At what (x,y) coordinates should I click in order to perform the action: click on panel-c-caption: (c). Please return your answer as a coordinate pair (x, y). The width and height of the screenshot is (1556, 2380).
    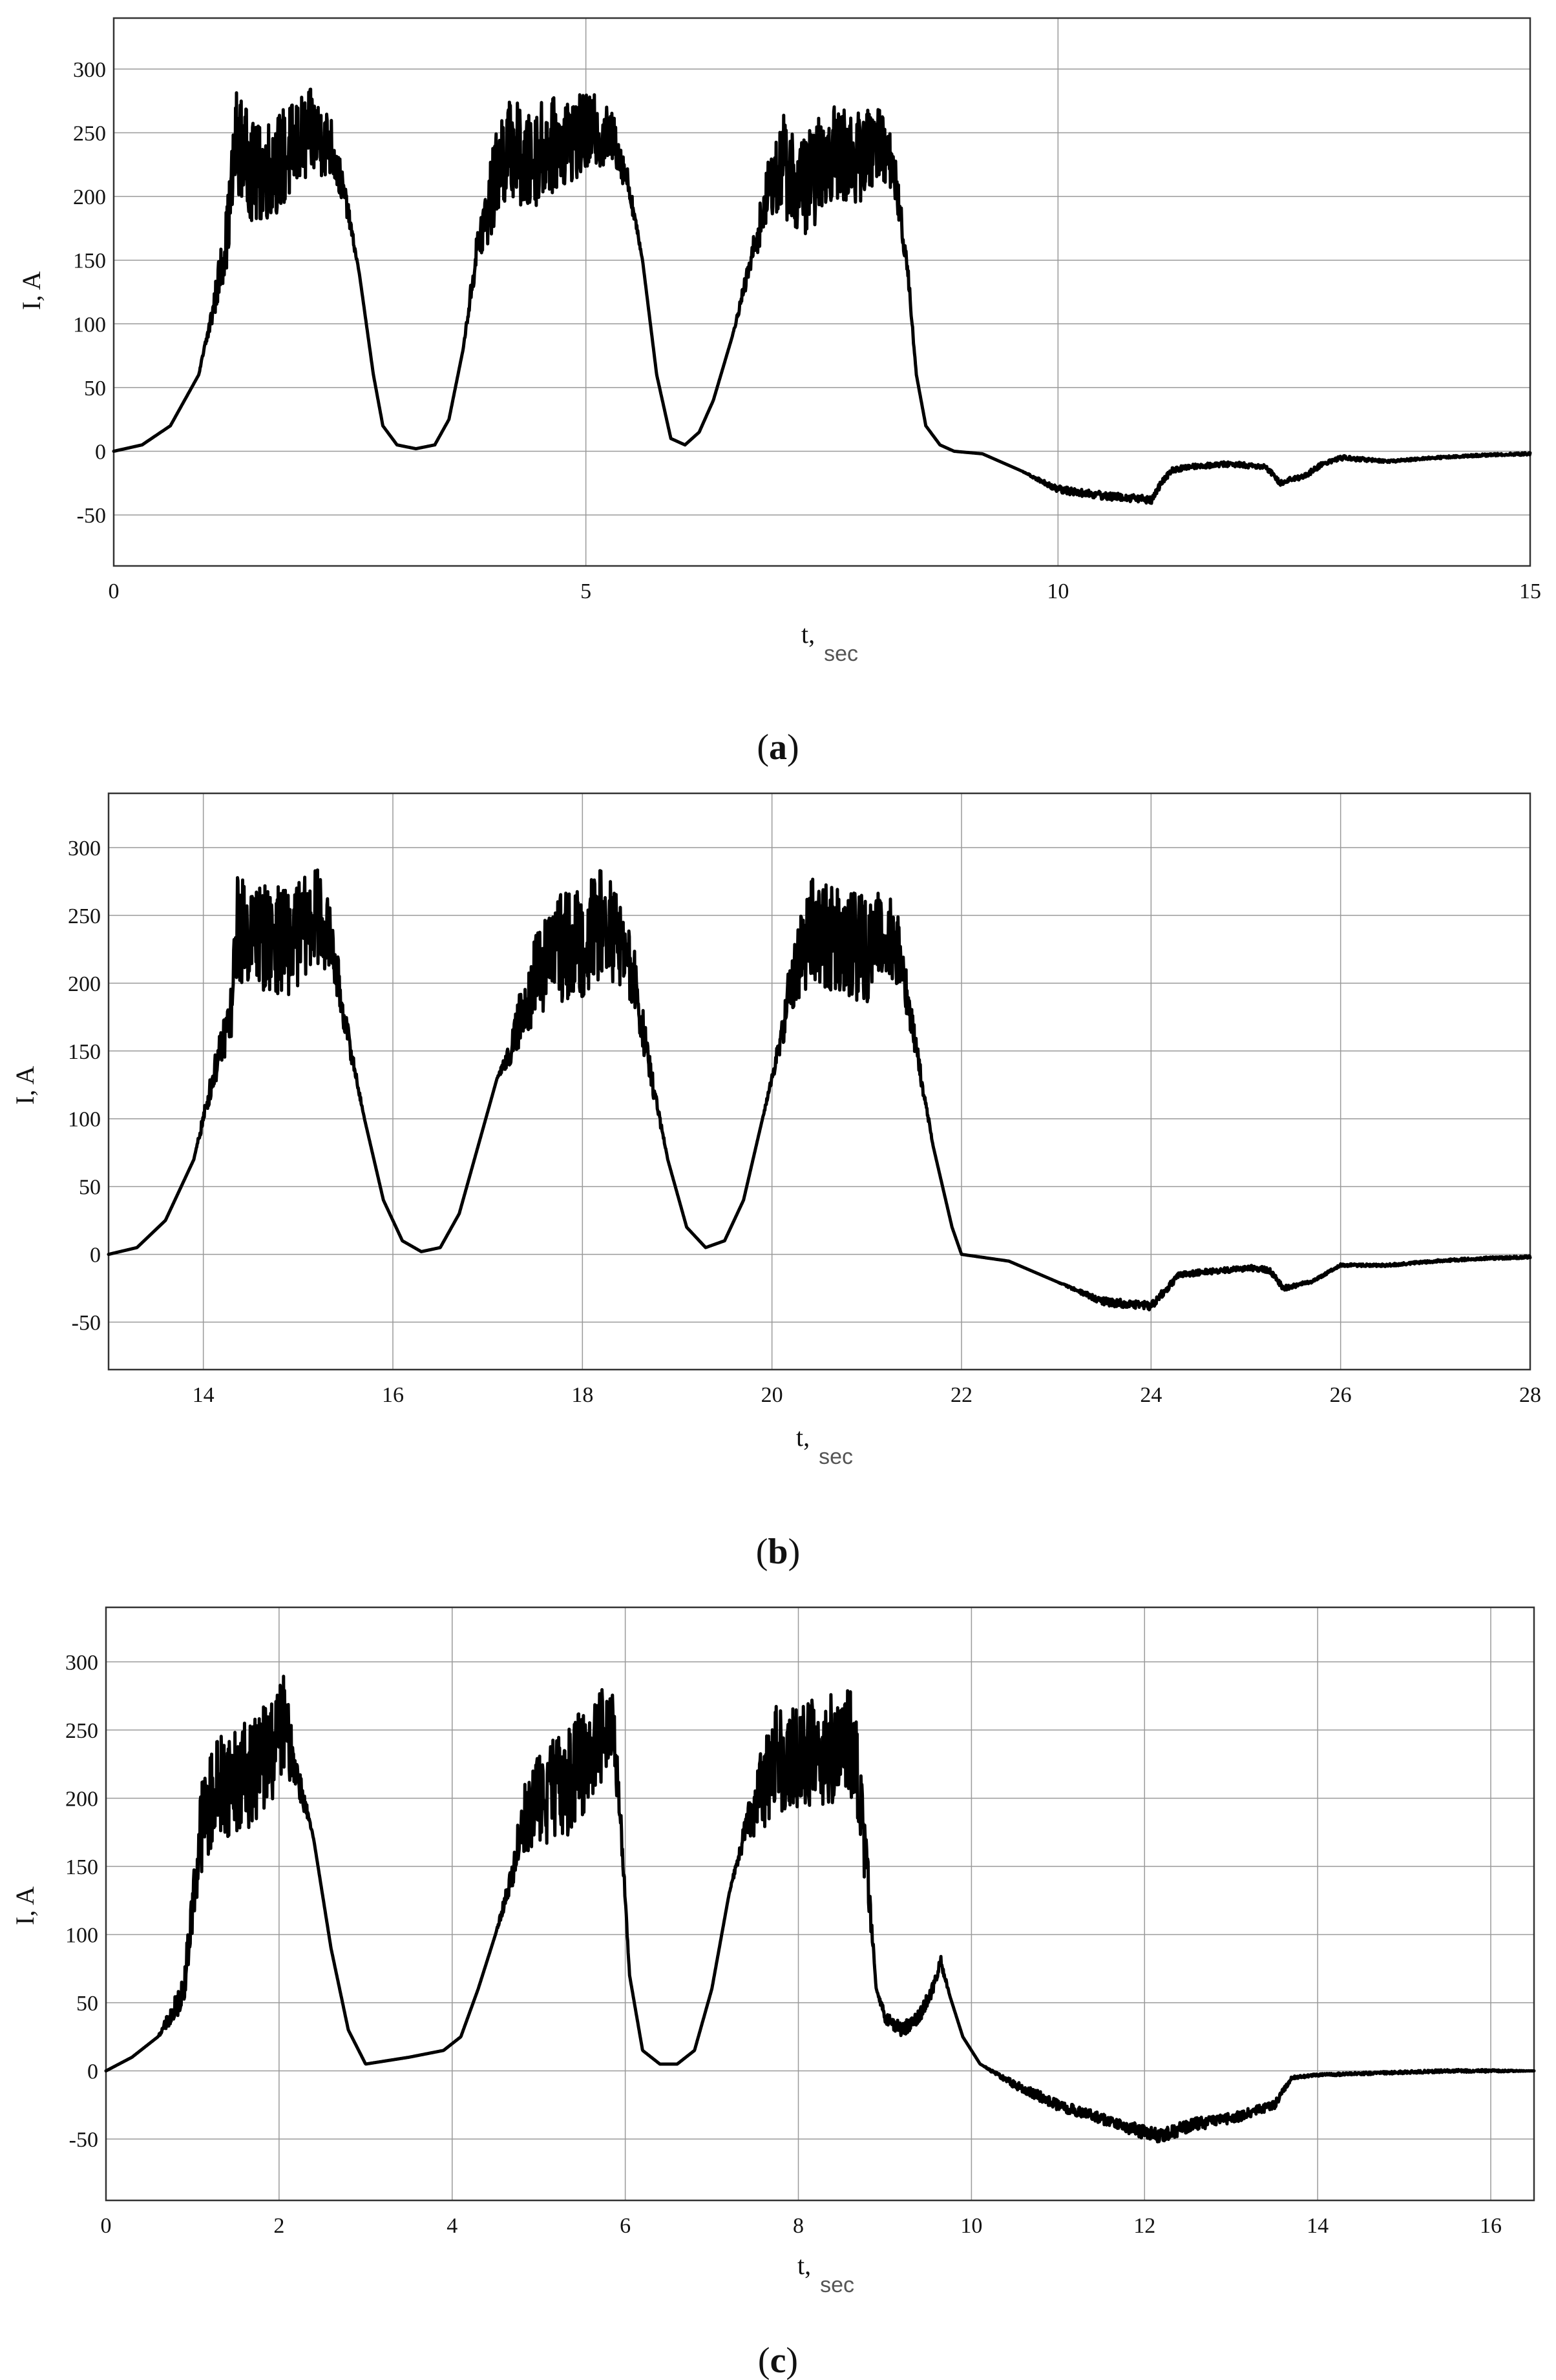
    Looking at the image, I should click on (778, 2360).